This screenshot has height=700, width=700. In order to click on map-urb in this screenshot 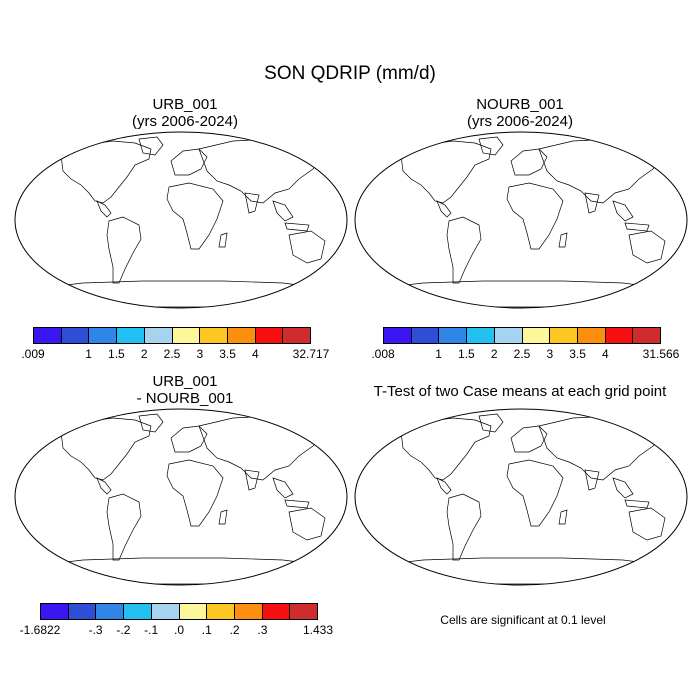, I will do `click(181, 220)`.